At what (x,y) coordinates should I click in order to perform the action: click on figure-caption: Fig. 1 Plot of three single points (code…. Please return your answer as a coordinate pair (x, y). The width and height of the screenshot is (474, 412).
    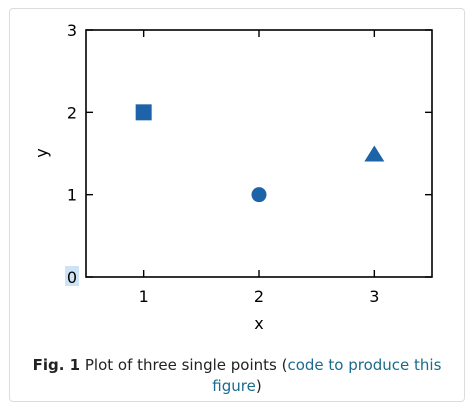
    Looking at the image, I should click on (237, 376).